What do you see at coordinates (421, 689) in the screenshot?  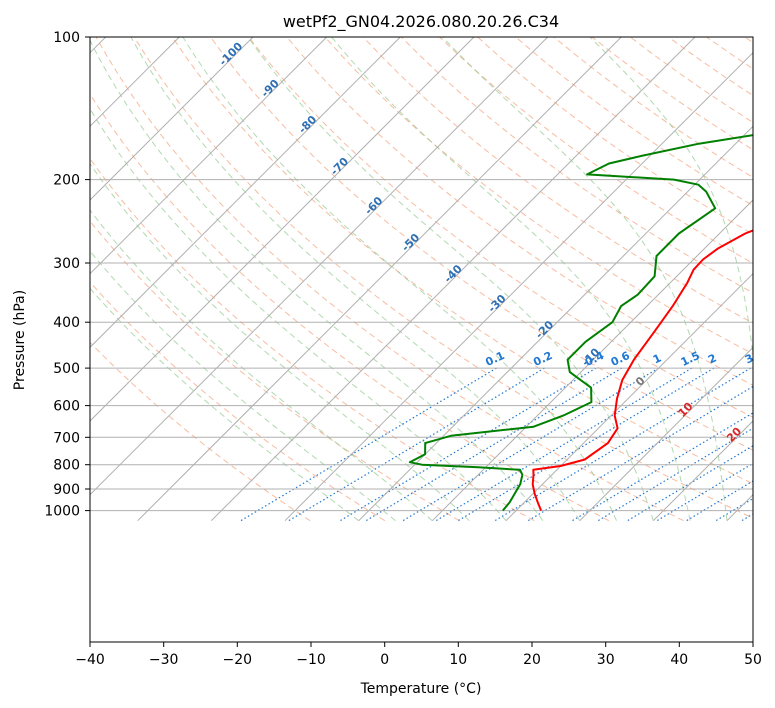 I see `x-axis-label: Temperature (°C)` at bounding box center [421, 689].